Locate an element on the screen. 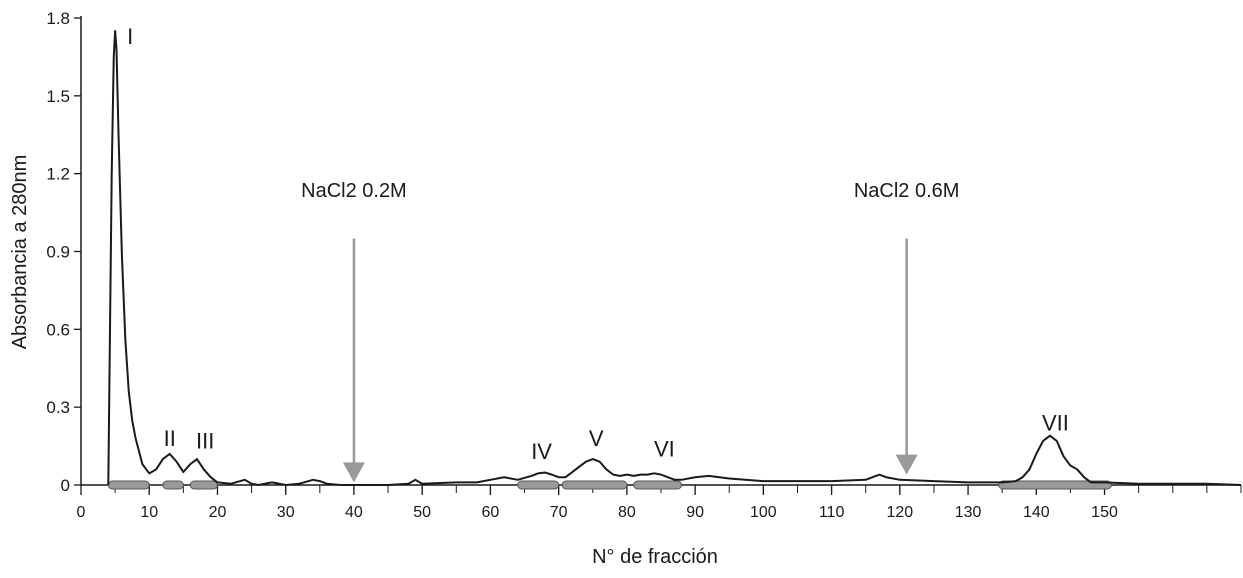 The height and width of the screenshot is (578, 1243). fraction-pools is located at coordinates (609, 485).